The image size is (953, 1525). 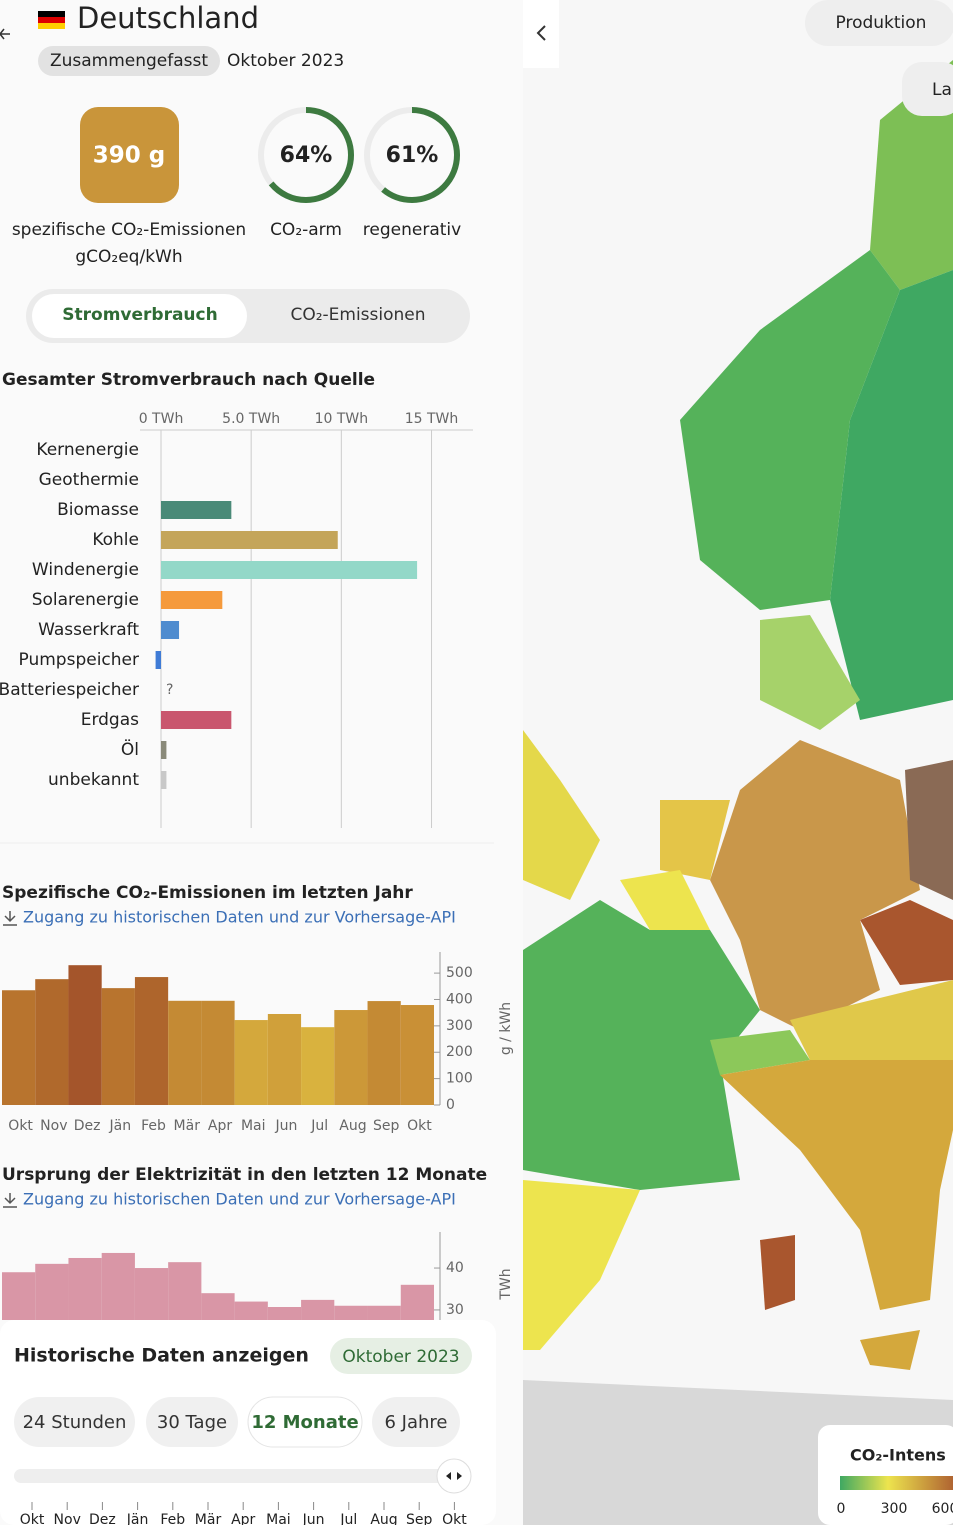 I want to click on x-tick-label: 5.0 TWh, so click(x=251, y=419).